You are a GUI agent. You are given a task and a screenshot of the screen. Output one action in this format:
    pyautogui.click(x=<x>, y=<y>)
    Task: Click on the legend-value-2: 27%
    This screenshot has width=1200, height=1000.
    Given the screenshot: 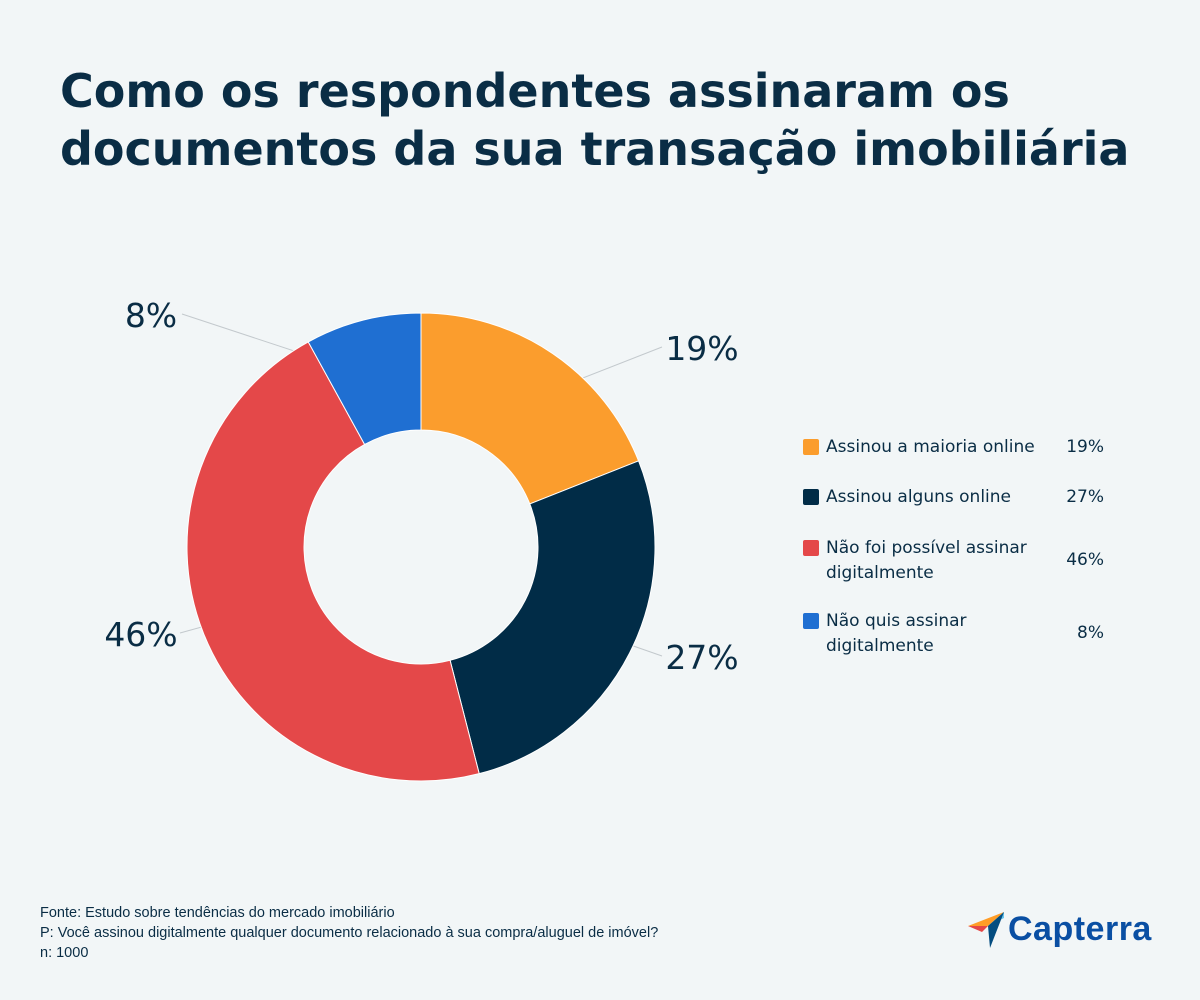 What is the action you would take?
    pyautogui.click(x=1085, y=497)
    